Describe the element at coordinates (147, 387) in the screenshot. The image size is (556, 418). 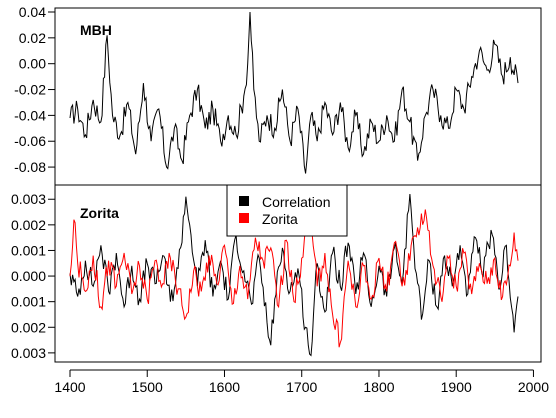
I see `x-tick-label: 1500` at that location.